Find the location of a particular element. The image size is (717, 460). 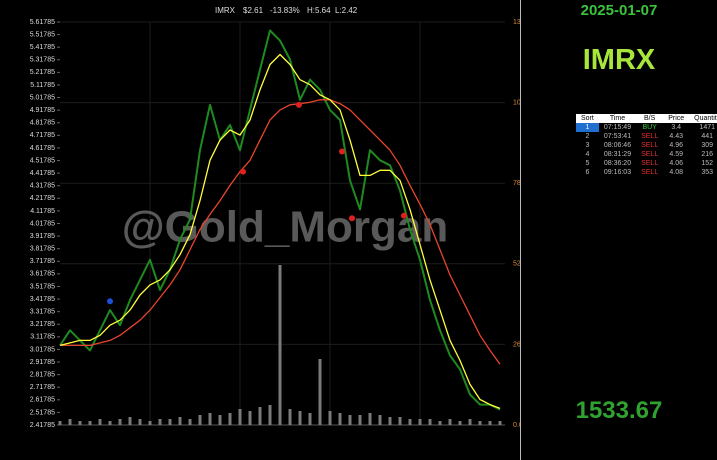

table-cell: 3 is located at coordinates (587, 145).